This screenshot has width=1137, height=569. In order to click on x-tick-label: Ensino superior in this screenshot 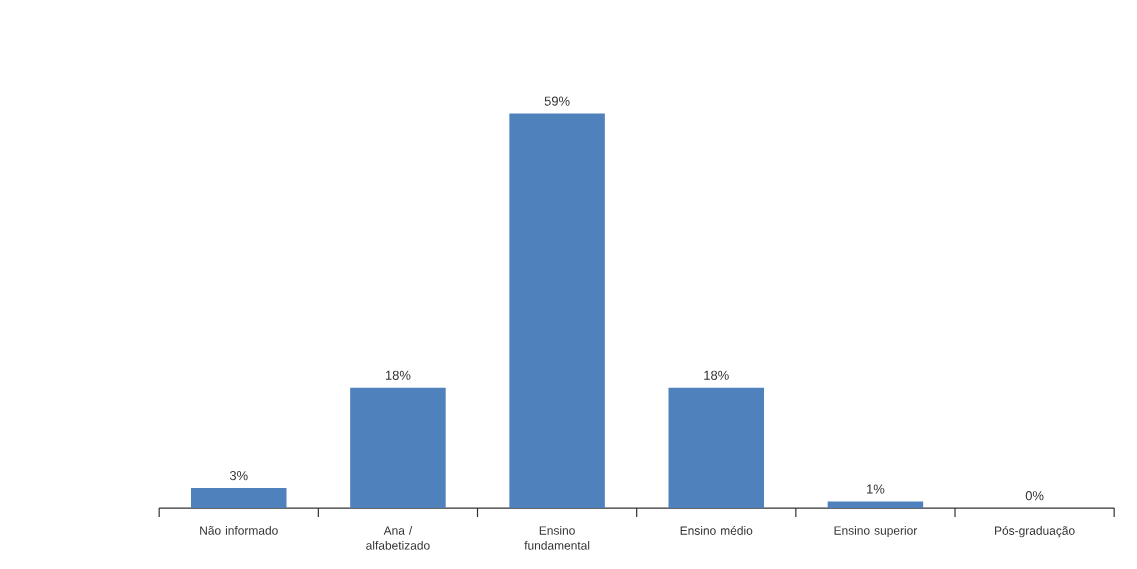, I will do `click(876, 531)`.